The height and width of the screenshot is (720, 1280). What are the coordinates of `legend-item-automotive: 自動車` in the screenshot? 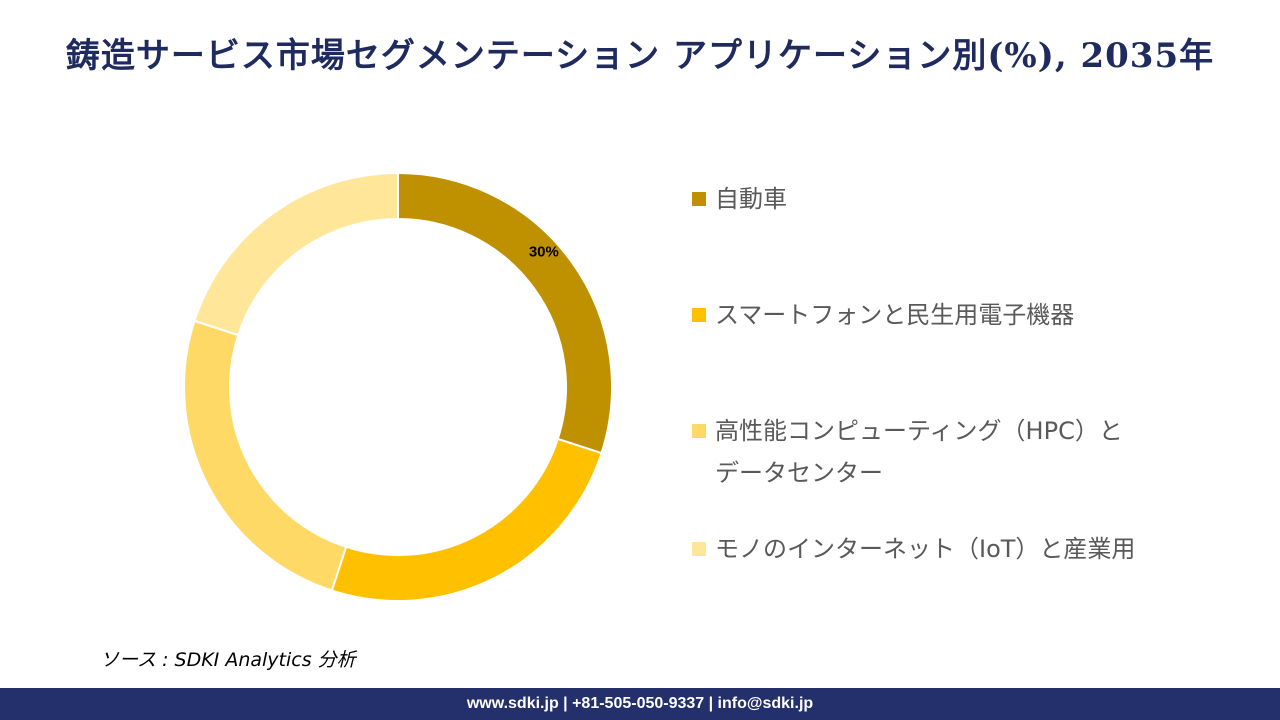 It's located at (952, 199).